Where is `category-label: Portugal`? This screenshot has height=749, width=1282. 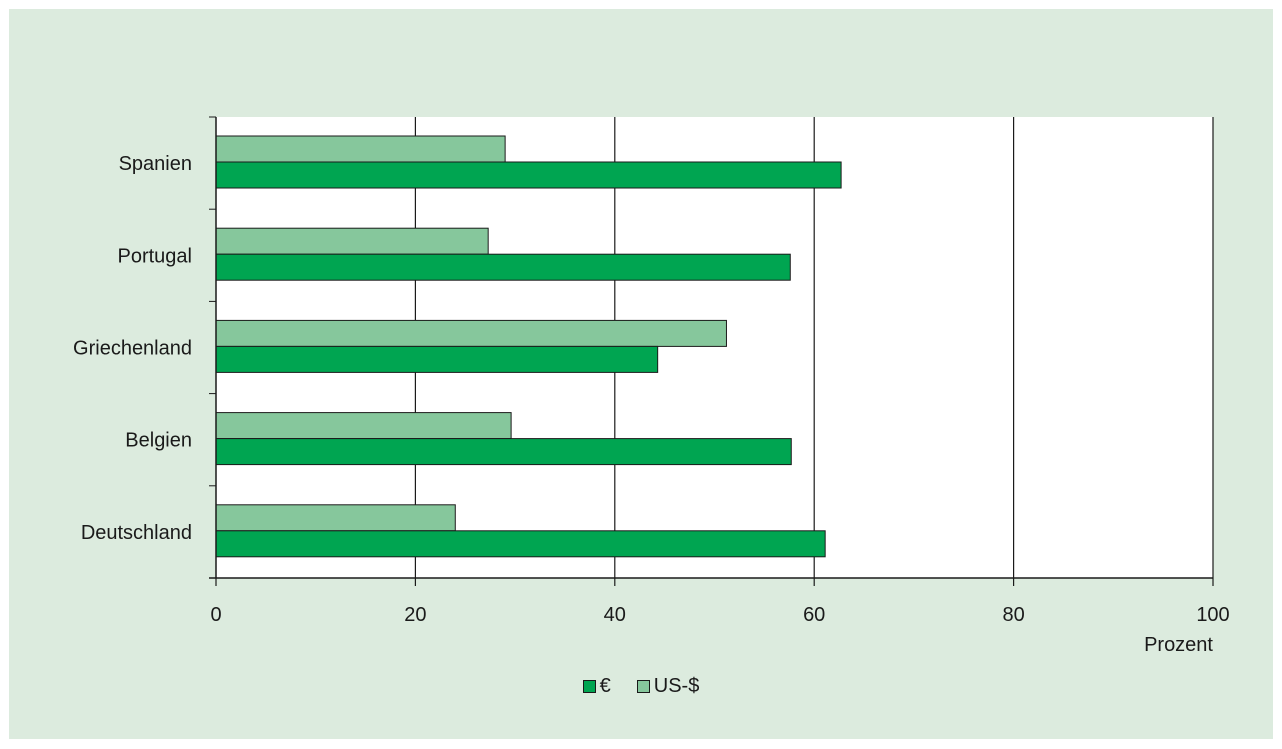
category-label: Portugal is located at coordinates (155, 256).